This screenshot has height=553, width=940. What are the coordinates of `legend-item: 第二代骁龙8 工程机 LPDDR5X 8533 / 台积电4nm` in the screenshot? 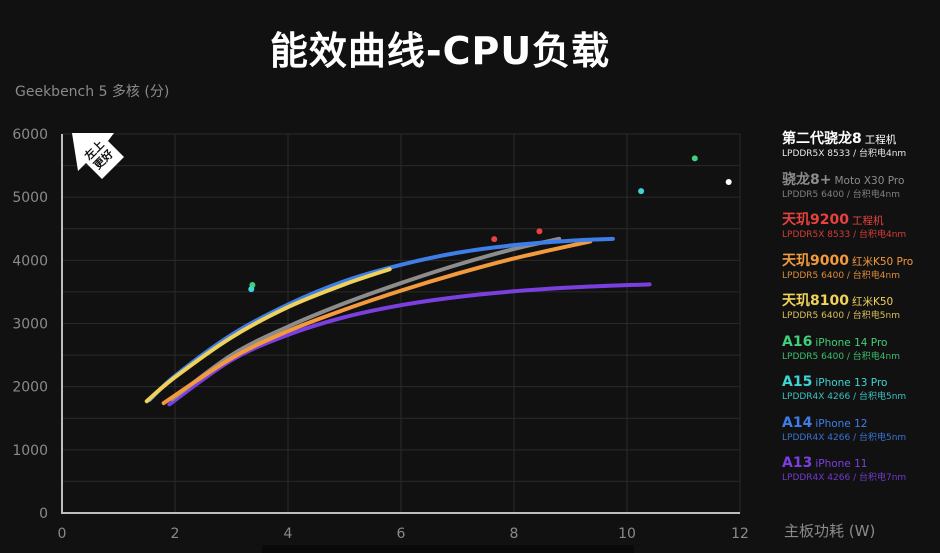 It's located at (861, 151).